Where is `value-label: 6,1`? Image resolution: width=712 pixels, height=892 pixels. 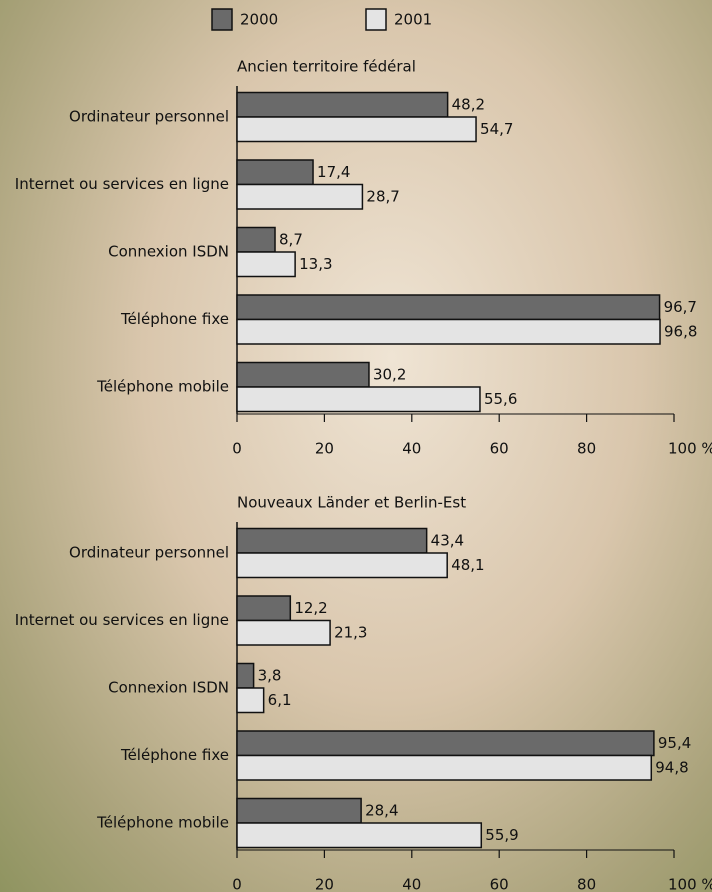
value-label: 6,1 is located at coordinates (280, 700).